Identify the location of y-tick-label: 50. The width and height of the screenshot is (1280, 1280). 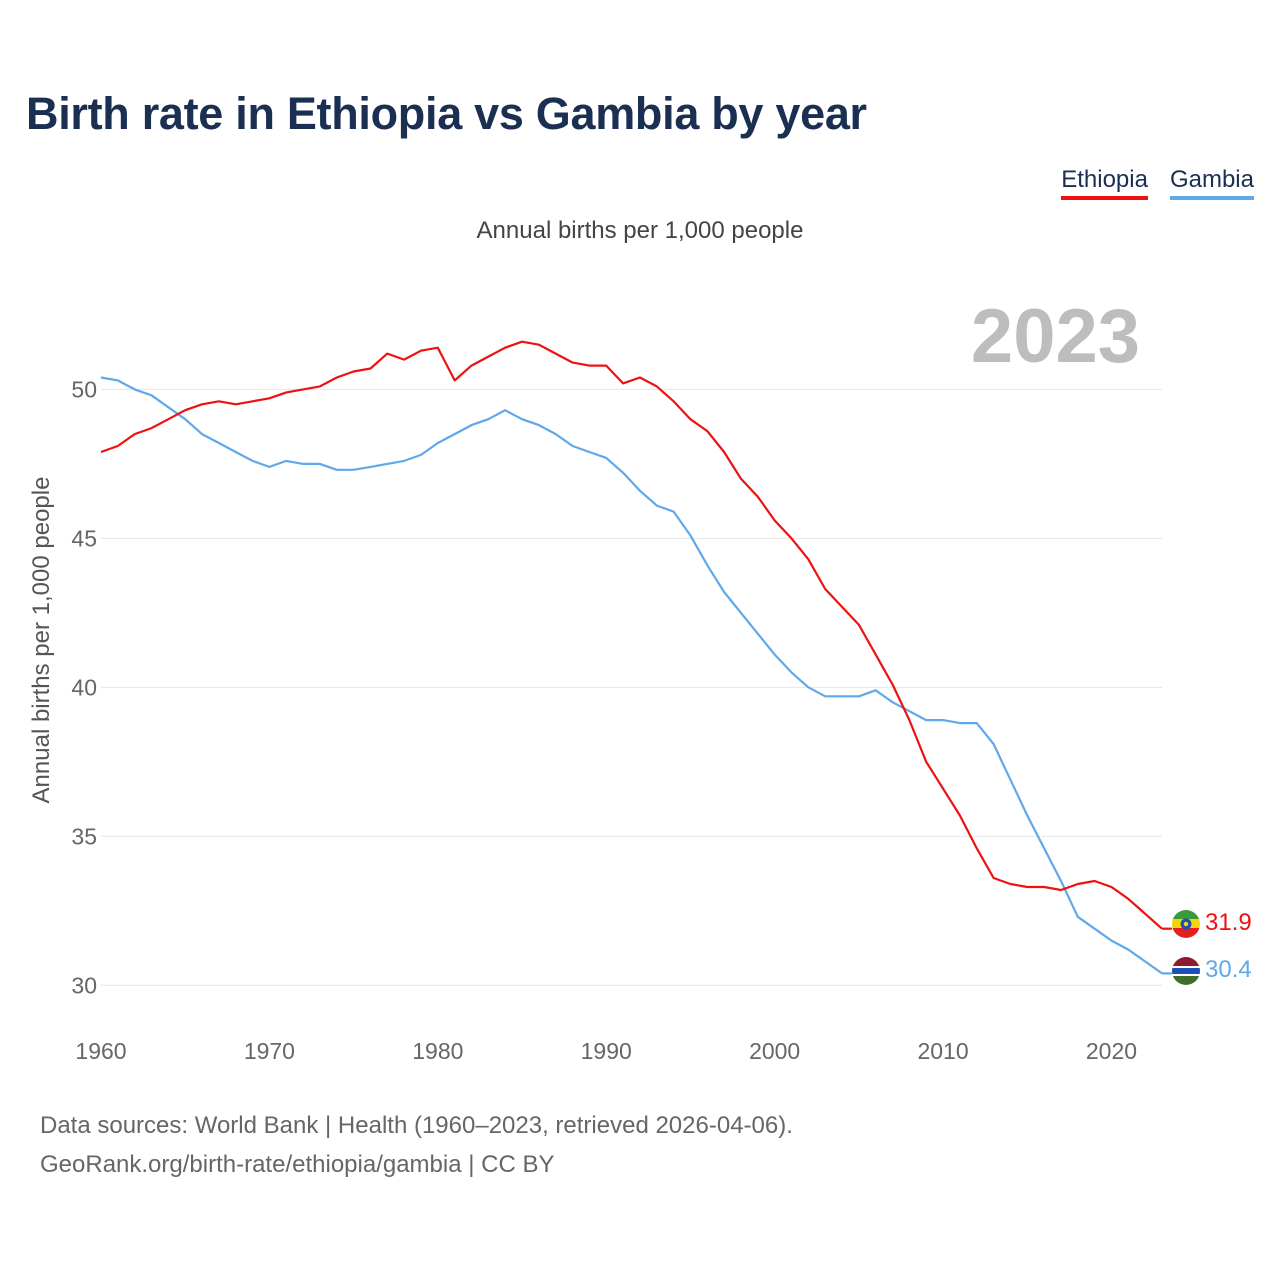
(84, 389).